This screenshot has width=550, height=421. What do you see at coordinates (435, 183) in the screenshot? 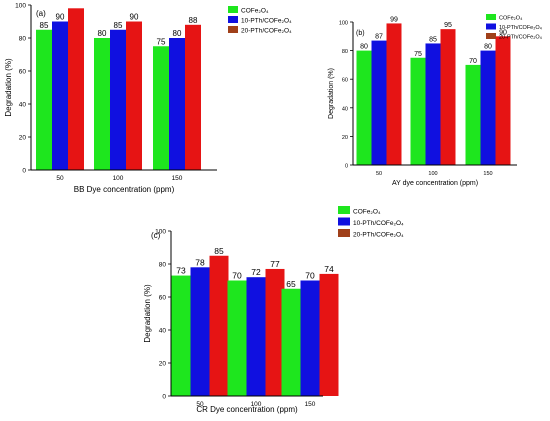
I see `x-axis-label: AY dye concentration (ppm)` at bounding box center [435, 183].